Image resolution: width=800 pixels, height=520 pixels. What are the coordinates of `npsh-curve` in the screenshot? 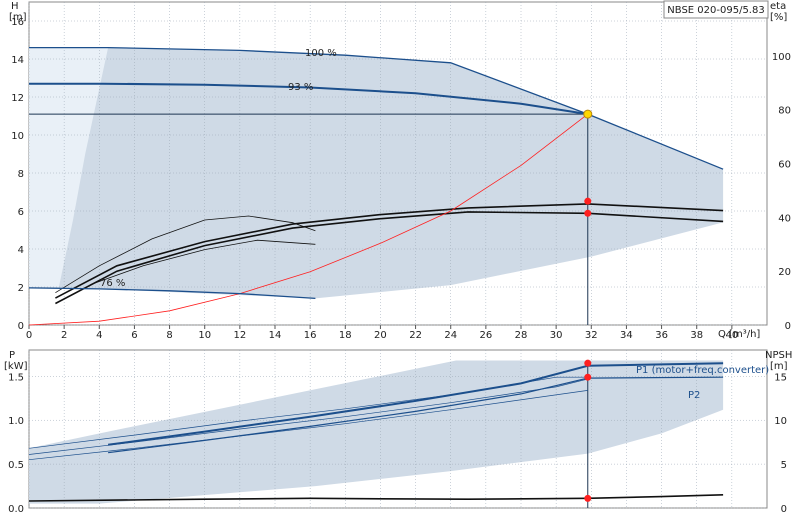 It's located at (376, 498).